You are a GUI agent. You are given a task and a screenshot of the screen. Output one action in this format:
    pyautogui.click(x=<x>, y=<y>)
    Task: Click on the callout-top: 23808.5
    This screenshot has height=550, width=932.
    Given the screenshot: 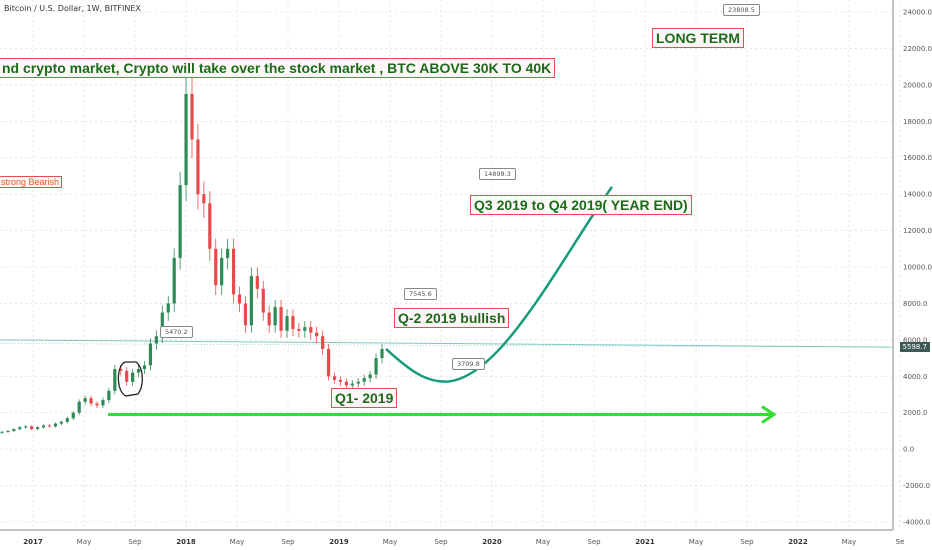 What is the action you would take?
    pyautogui.click(x=741, y=10)
    